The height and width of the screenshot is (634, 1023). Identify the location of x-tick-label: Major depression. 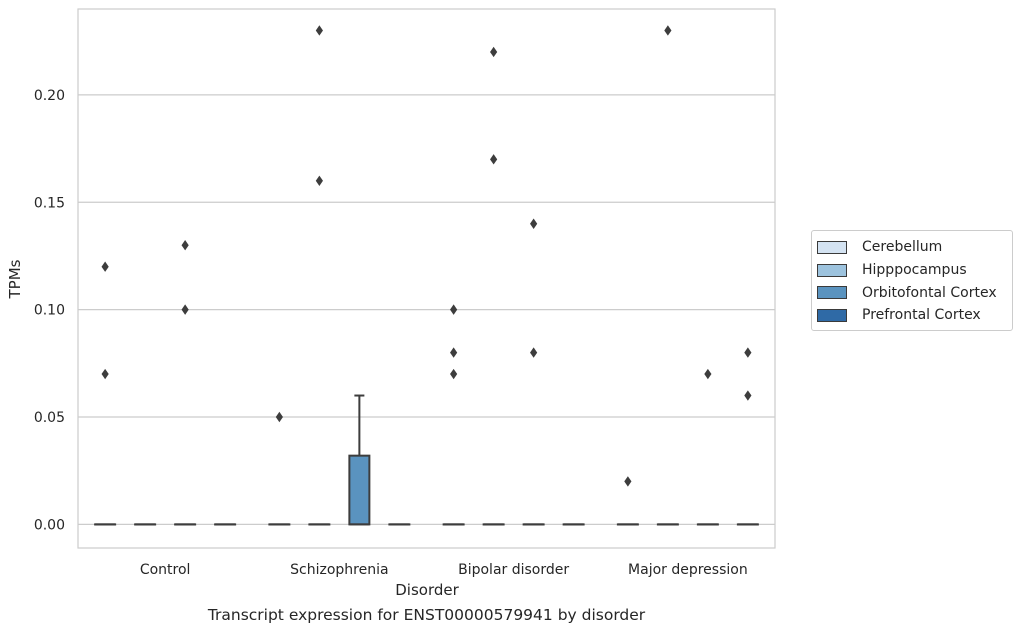
(688, 570).